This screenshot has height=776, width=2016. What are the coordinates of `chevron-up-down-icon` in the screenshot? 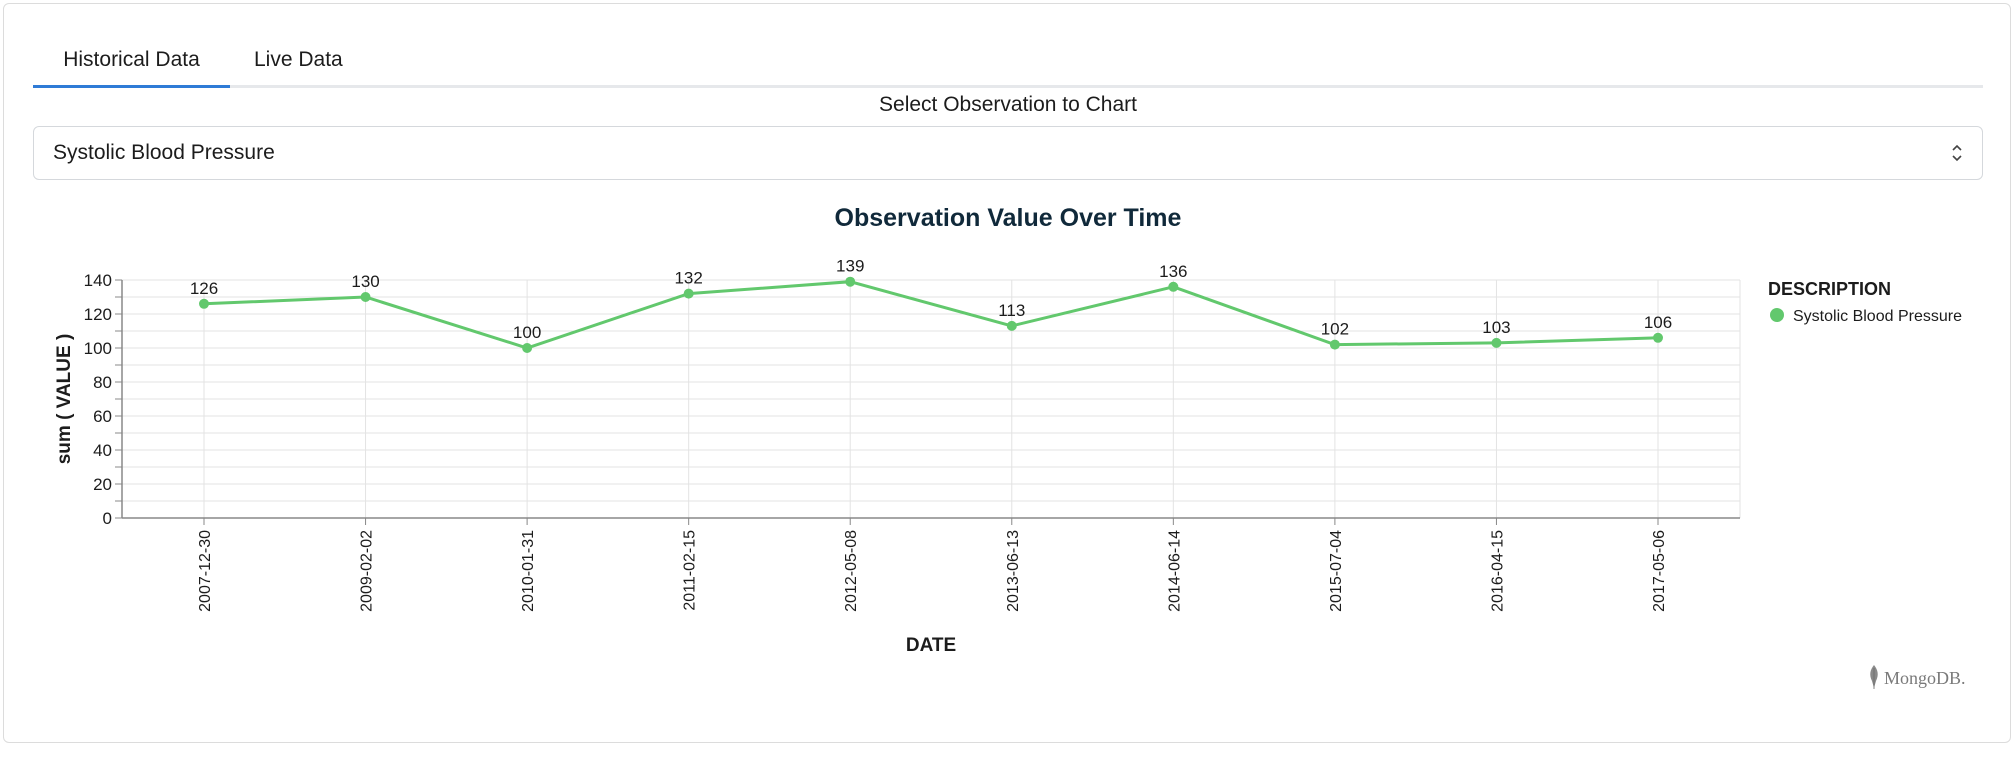 It's located at (1957, 153).